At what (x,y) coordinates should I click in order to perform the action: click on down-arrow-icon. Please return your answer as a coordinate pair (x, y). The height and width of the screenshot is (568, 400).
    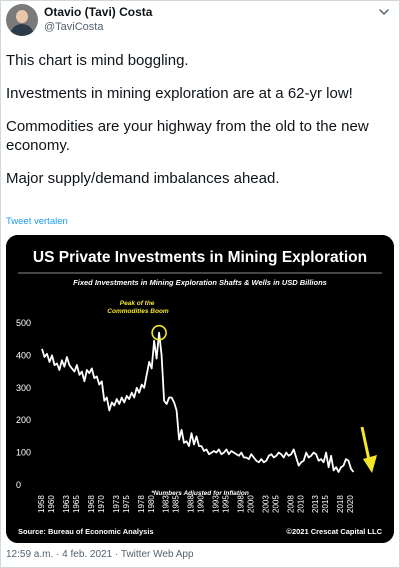
    Looking at the image, I should click on (368, 449).